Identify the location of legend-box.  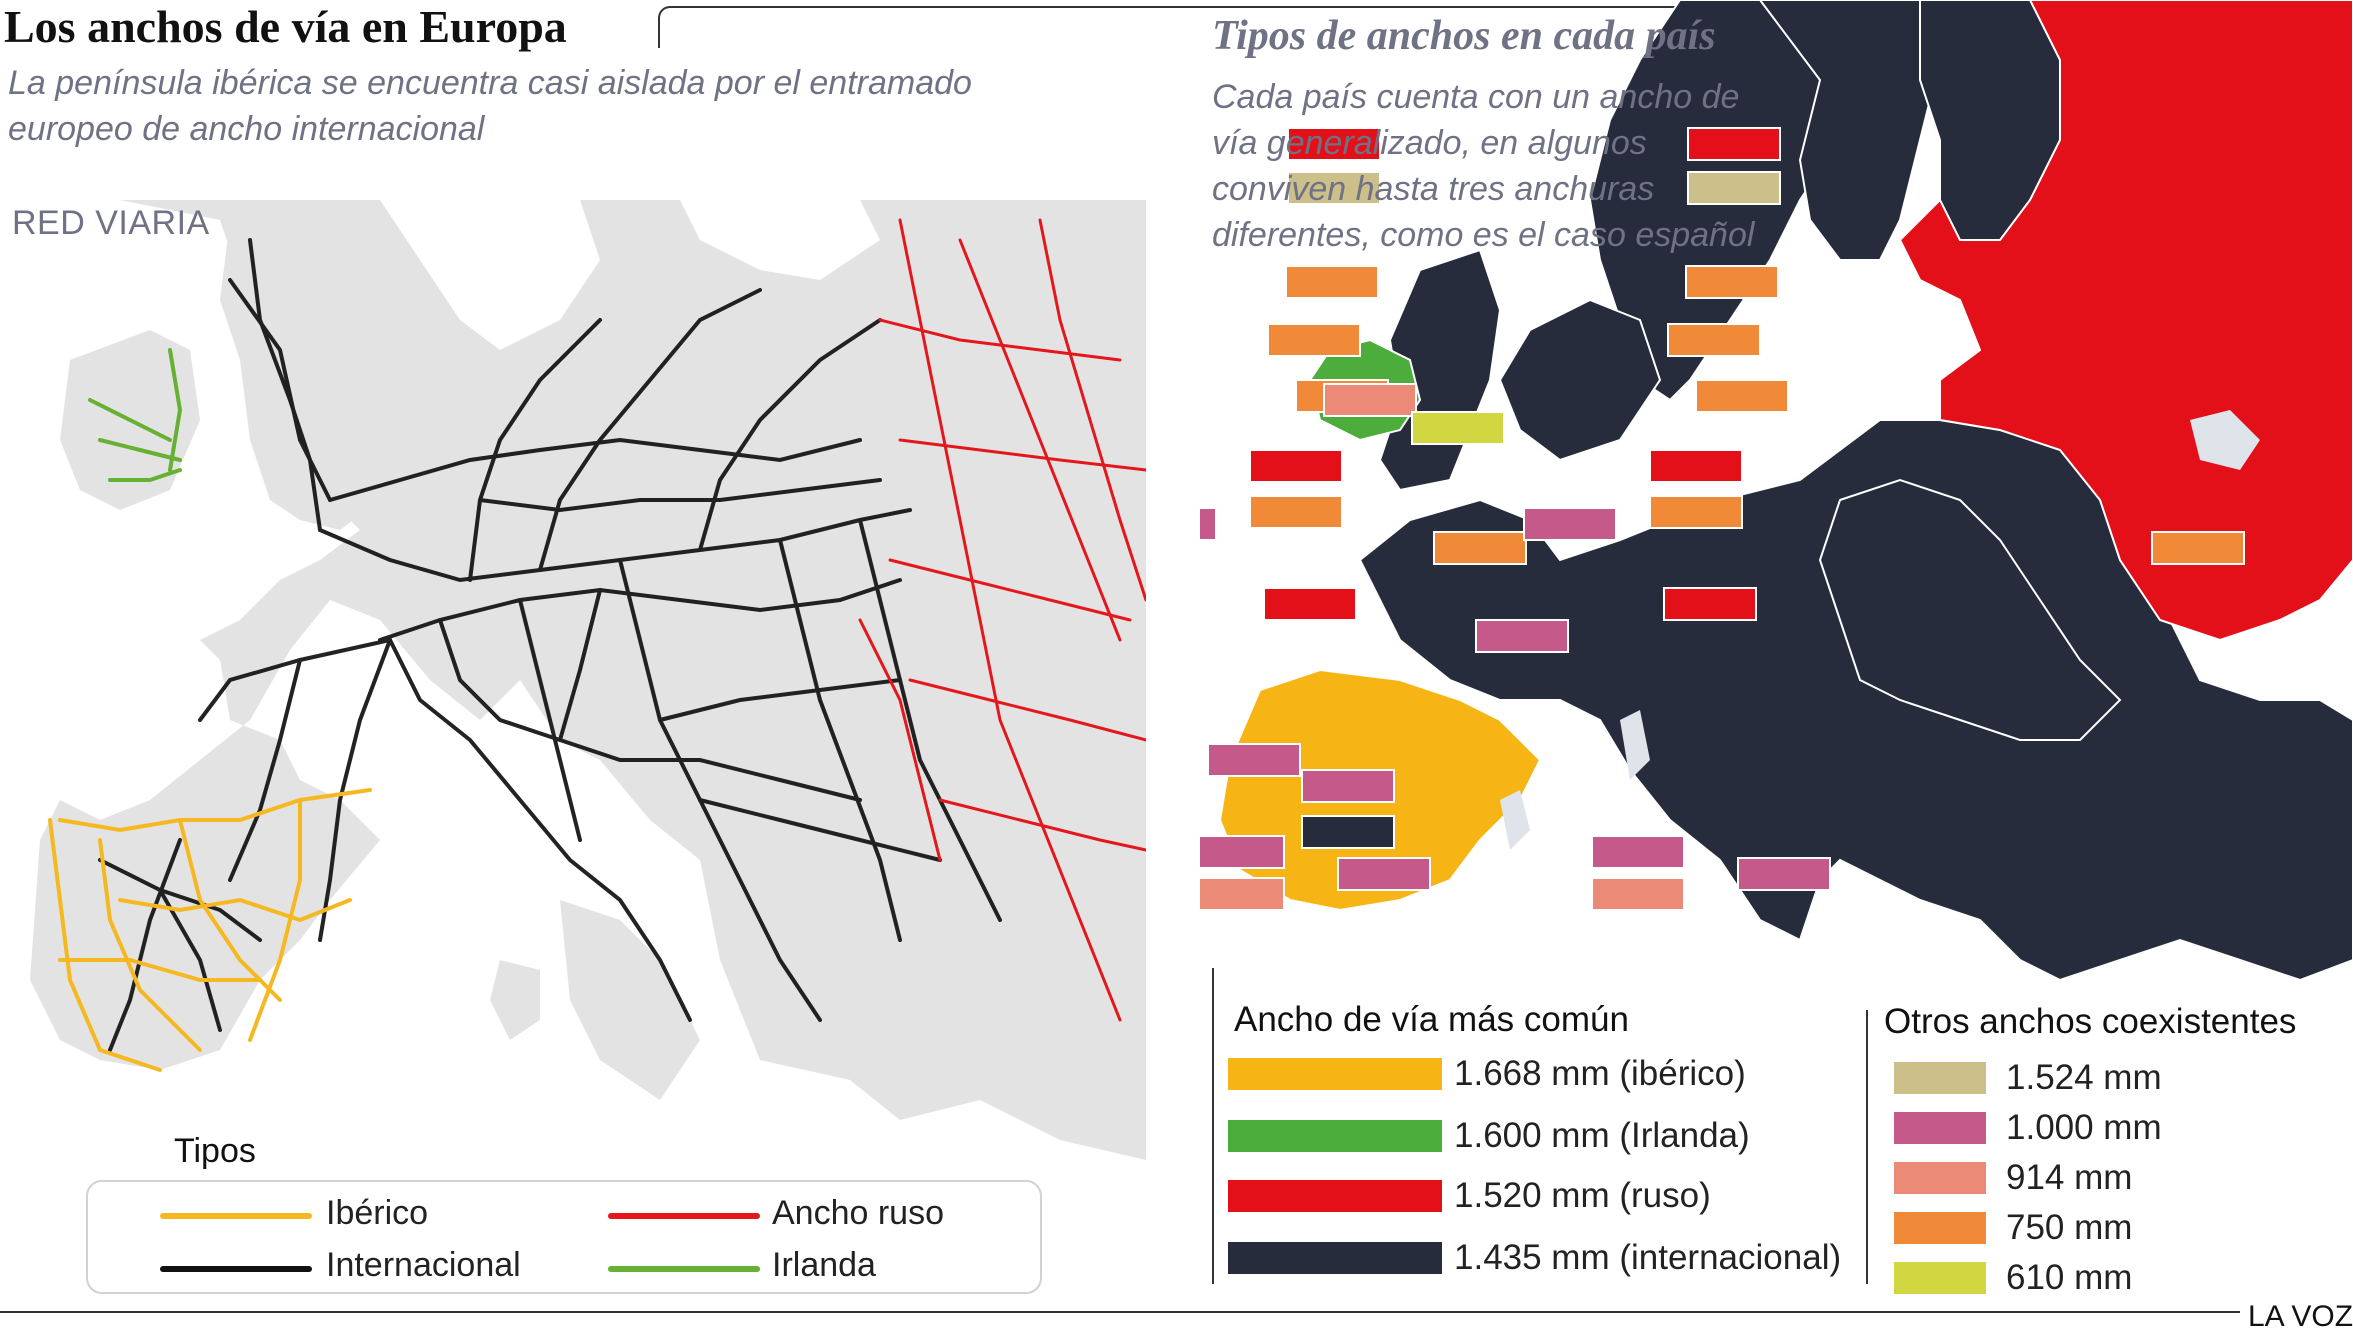
(564, 1237).